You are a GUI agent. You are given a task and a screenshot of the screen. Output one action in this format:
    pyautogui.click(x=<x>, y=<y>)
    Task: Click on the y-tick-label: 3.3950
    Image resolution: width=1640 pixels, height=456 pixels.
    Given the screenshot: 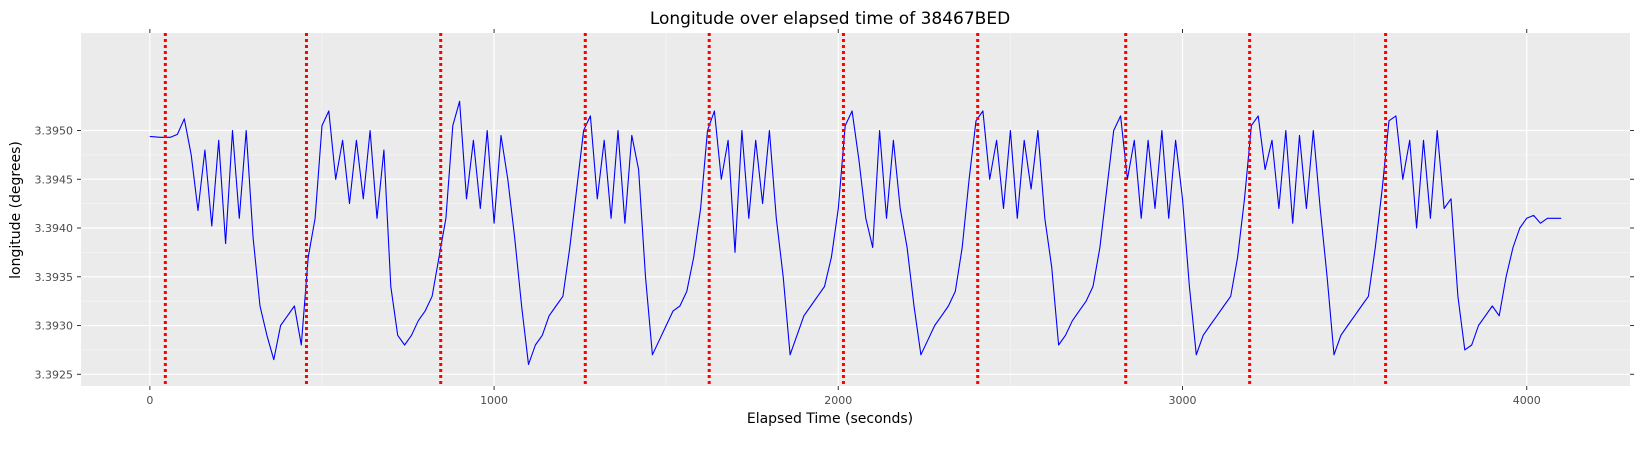 What is the action you would take?
    pyautogui.click(x=54, y=131)
    